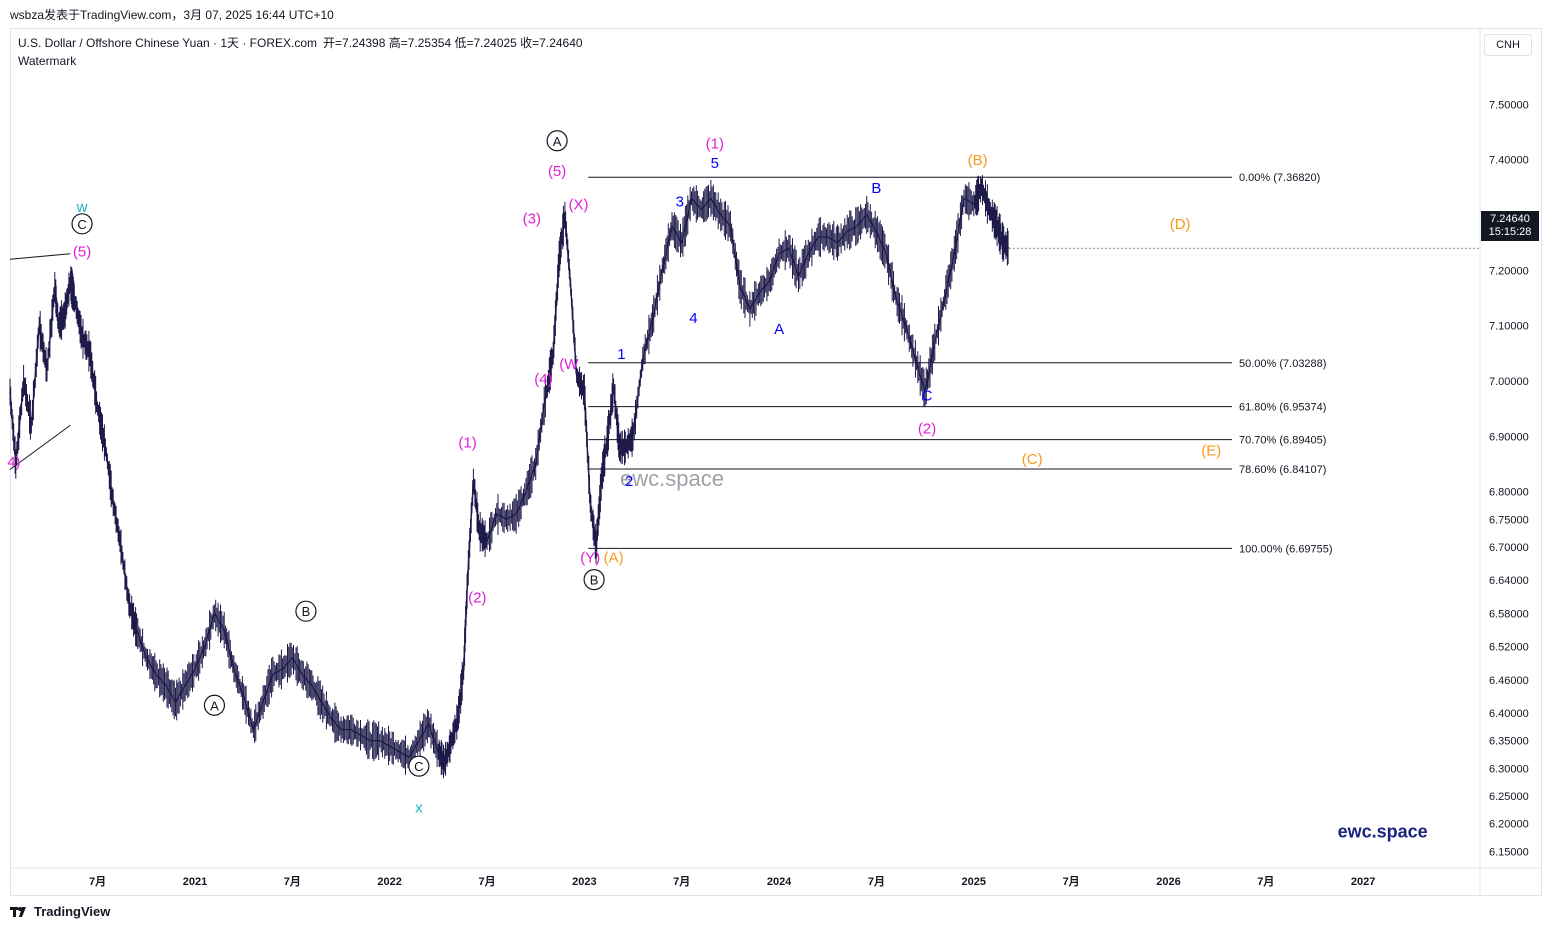 The width and height of the screenshot is (1552, 931). What do you see at coordinates (18, 911) in the screenshot?
I see `tradingview-logo-icon` at bounding box center [18, 911].